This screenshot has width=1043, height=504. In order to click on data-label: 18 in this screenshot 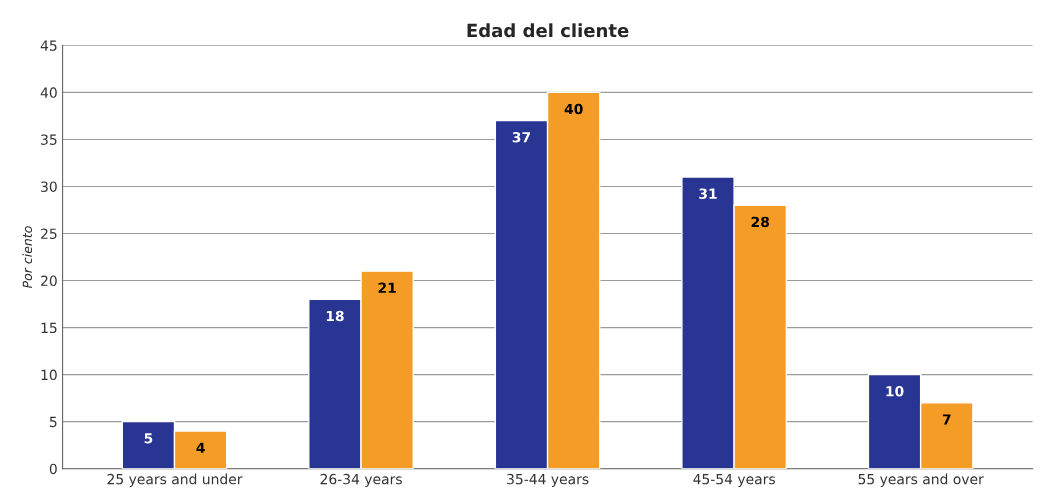, I will do `click(335, 316)`.